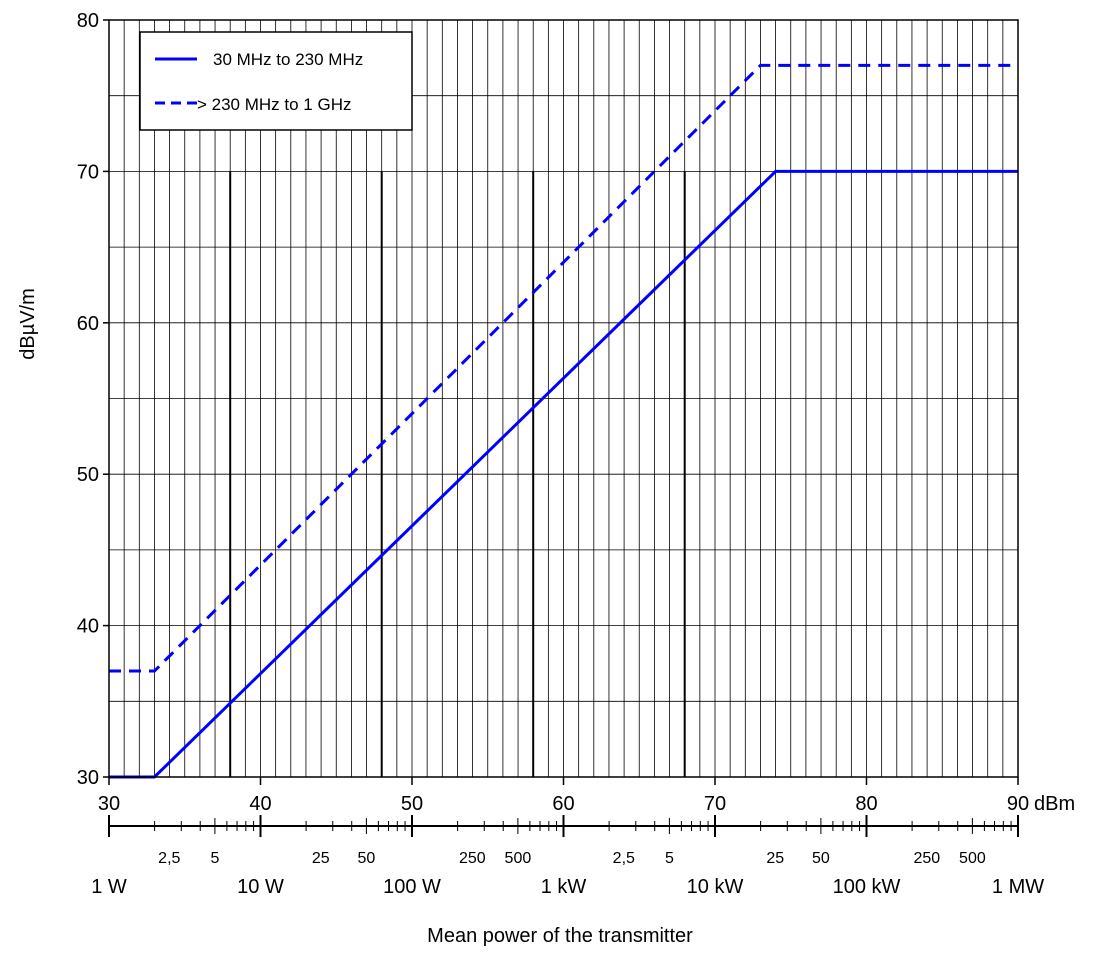 The width and height of the screenshot is (1100, 956). What do you see at coordinates (1054, 804) in the screenshot?
I see `x-unit-label: dBm` at bounding box center [1054, 804].